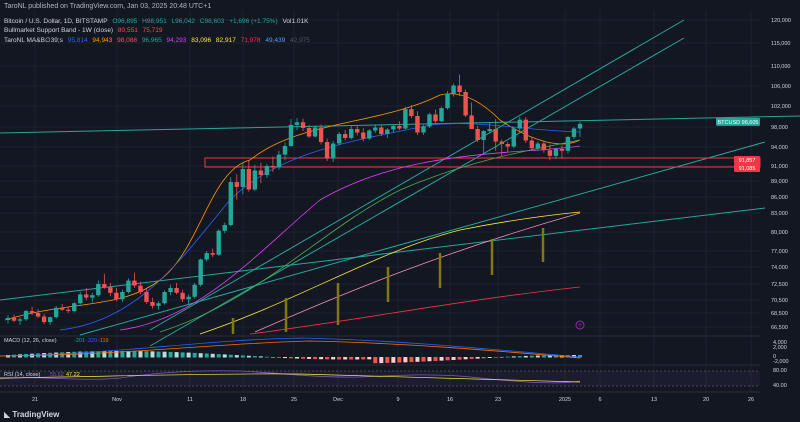  I want to click on x-tick-label: 18, so click(243, 400).